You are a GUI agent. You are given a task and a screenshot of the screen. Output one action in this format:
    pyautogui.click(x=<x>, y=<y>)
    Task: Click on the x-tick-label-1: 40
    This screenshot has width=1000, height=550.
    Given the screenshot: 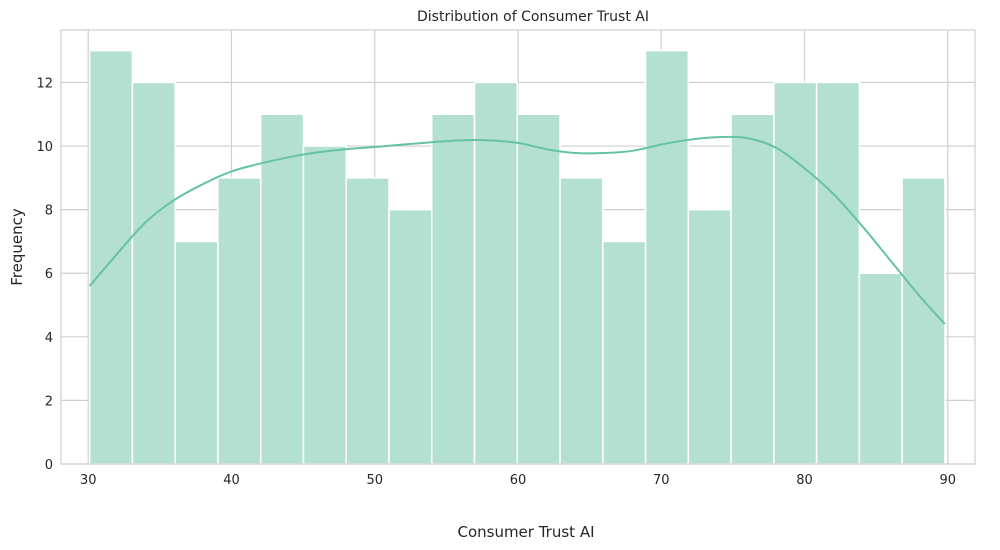 What is the action you would take?
    pyautogui.click(x=231, y=480)
    